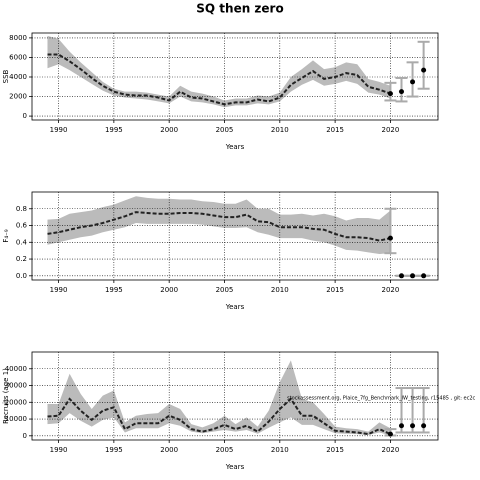 This screenshot has width=480, height=480. Describe the element at coordinates (6, 76) in the screenshot. I see `y-axis-label: SSB` at that location.